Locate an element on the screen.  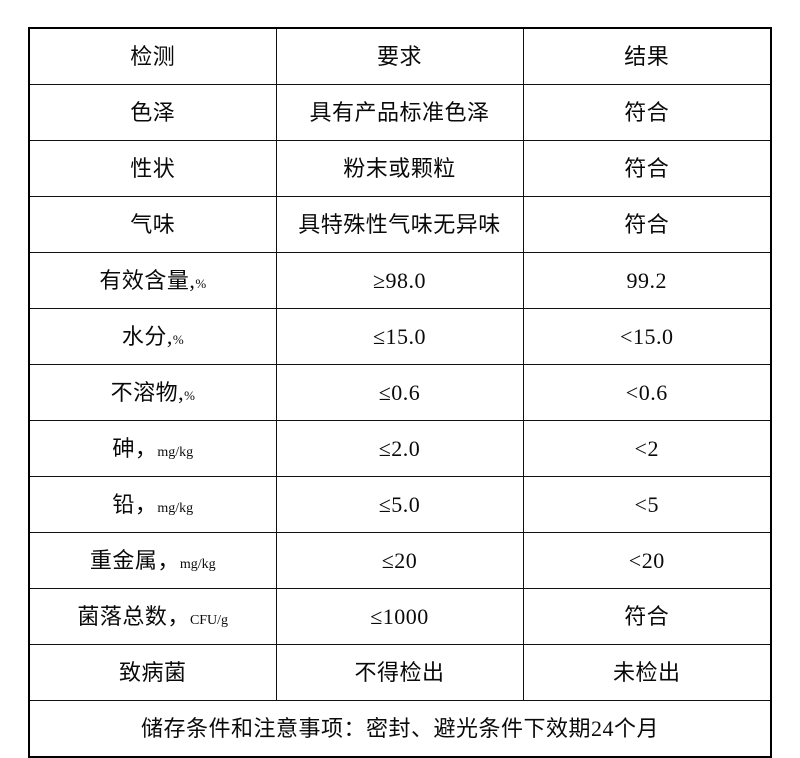
table-row: 不溶物,% ≤0.6 <0.6 is located at coordinates (400, 392).